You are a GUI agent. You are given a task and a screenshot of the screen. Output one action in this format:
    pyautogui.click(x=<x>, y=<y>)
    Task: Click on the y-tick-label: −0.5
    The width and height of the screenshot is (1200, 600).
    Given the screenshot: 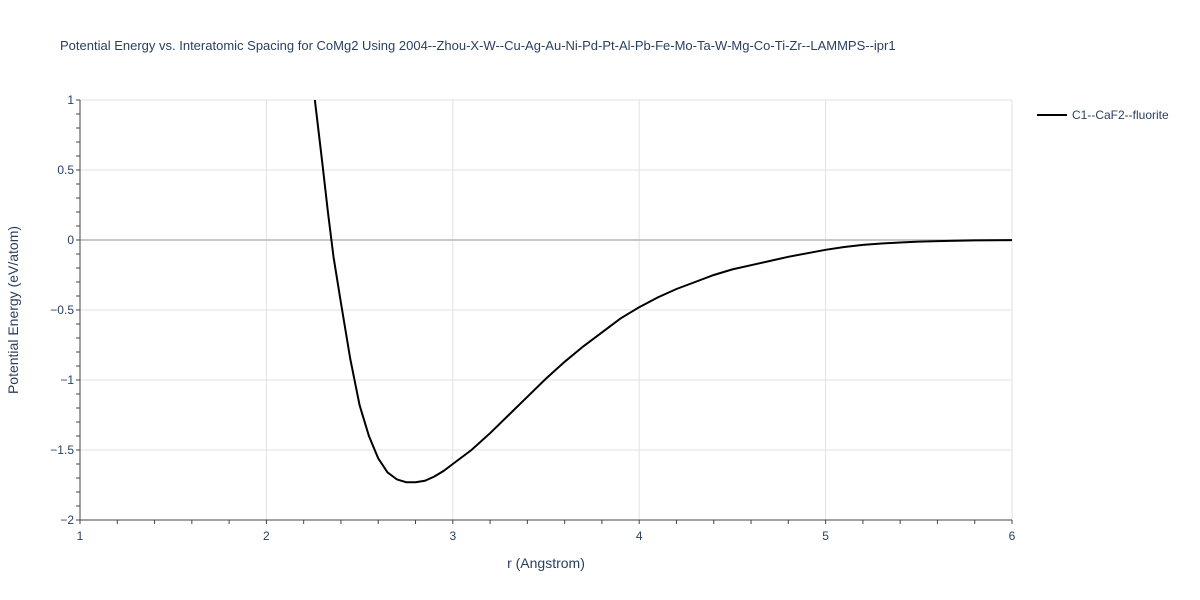 What is the action you would take?
    pyautogui.click(x=62, y=310)
    